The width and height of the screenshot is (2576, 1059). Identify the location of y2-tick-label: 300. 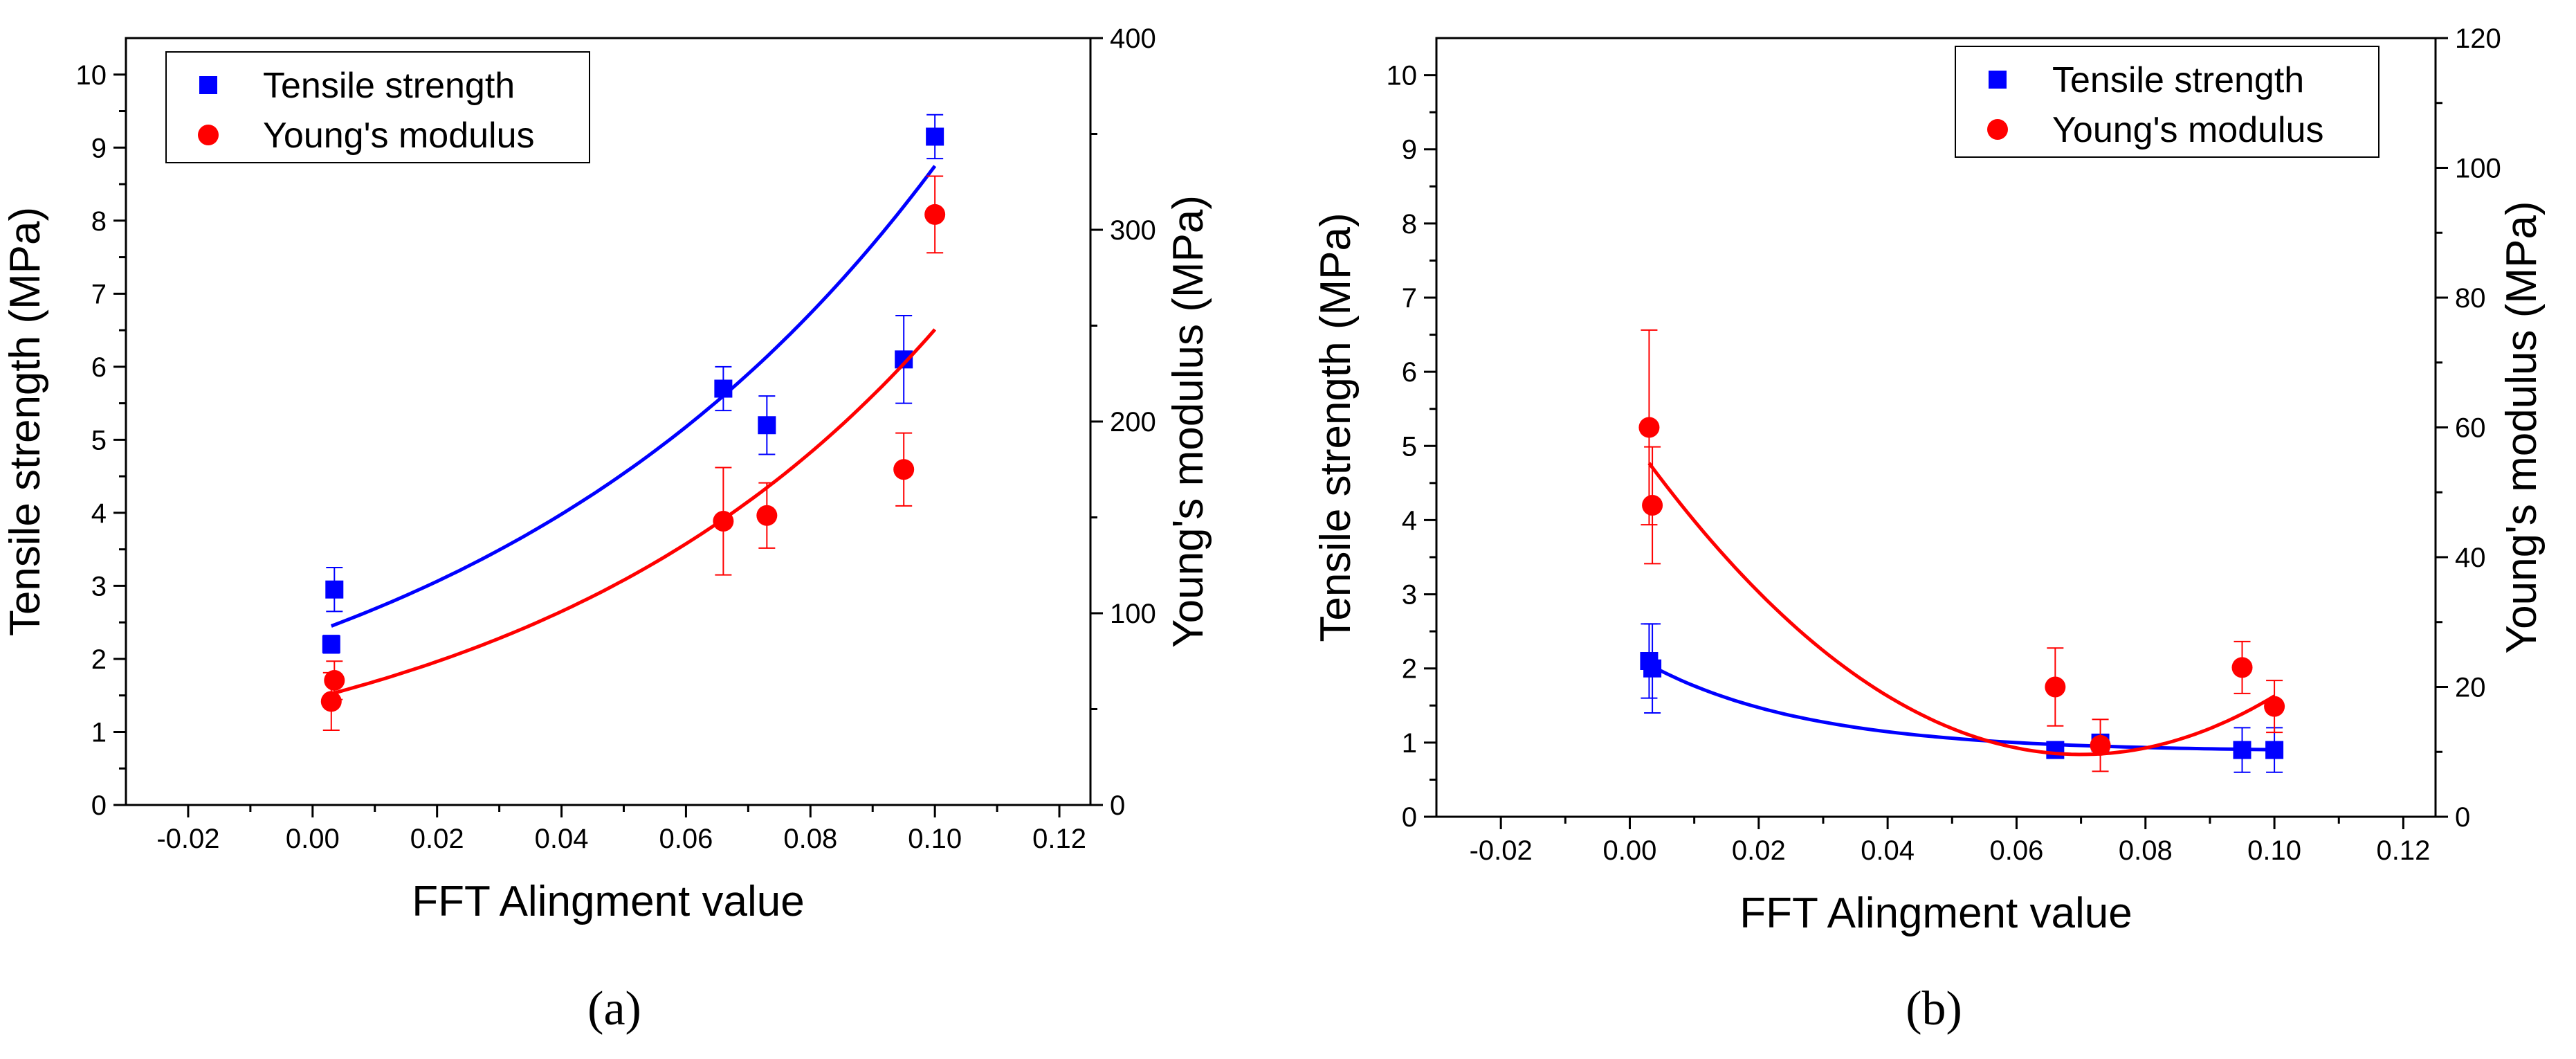
(1133, 230).